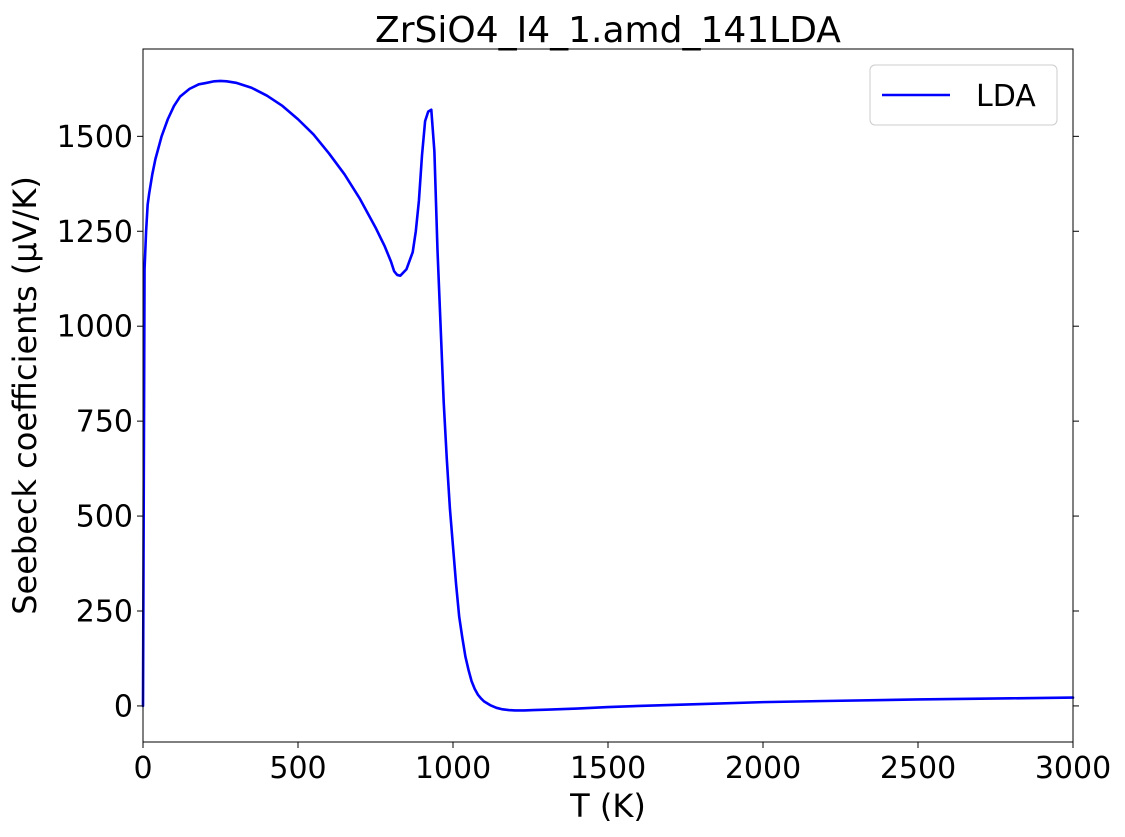 The height and width of the screenshot is (837, 1125). Describe the element at coordinates (608, 768) in the screenshot. I see `x-tick-label: 1500` at that location.